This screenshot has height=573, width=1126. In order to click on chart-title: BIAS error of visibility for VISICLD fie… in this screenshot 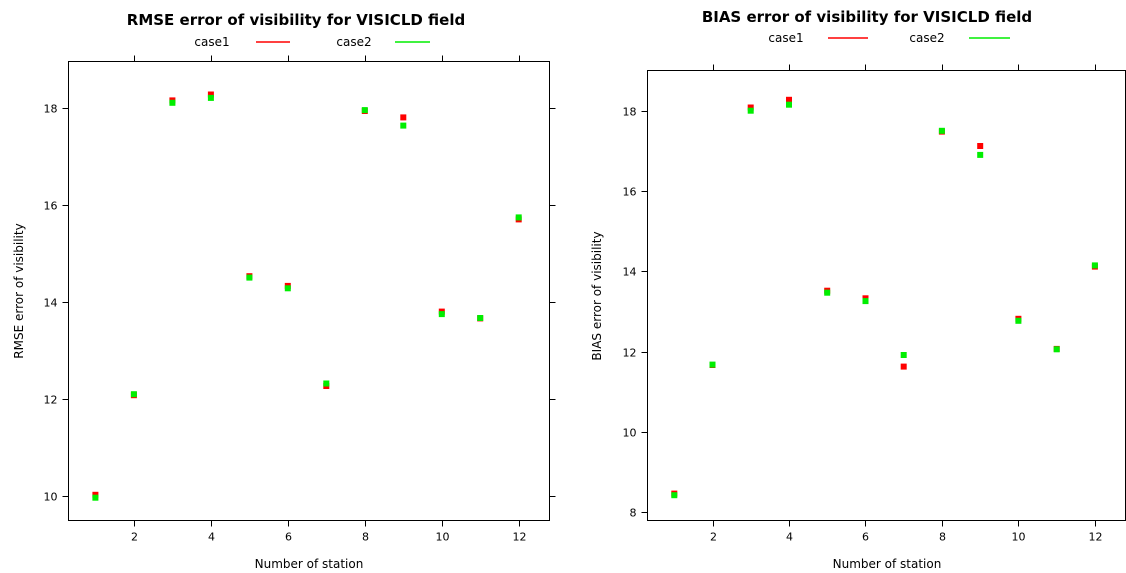, I will do `click(867, 17)`.